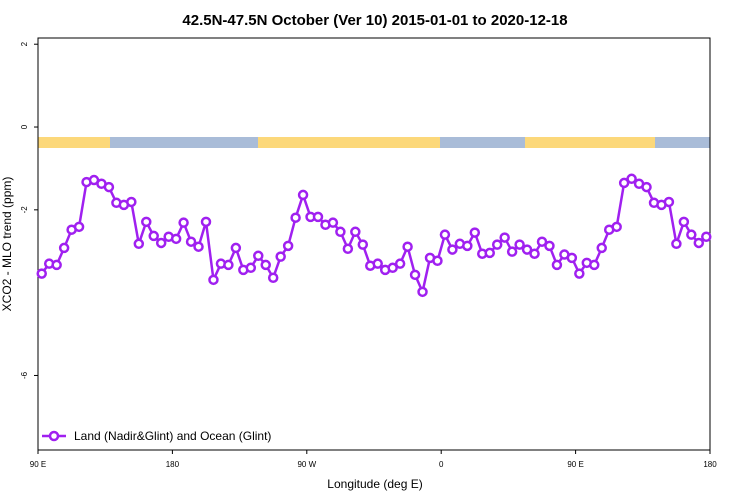  What do you see at coordinates (374, 484) in the screenshot?
I see `x-axis-label: Longitude (deg E)` at bounding box center [374, 484].